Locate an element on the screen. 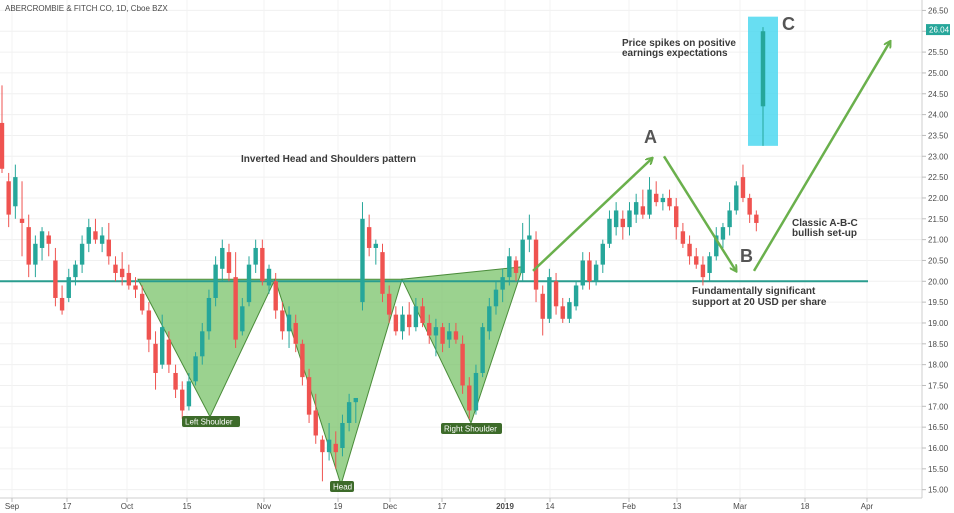 The image size is (954, 513). y-tick-label: 16.50 is located at coordinates (938, 427).